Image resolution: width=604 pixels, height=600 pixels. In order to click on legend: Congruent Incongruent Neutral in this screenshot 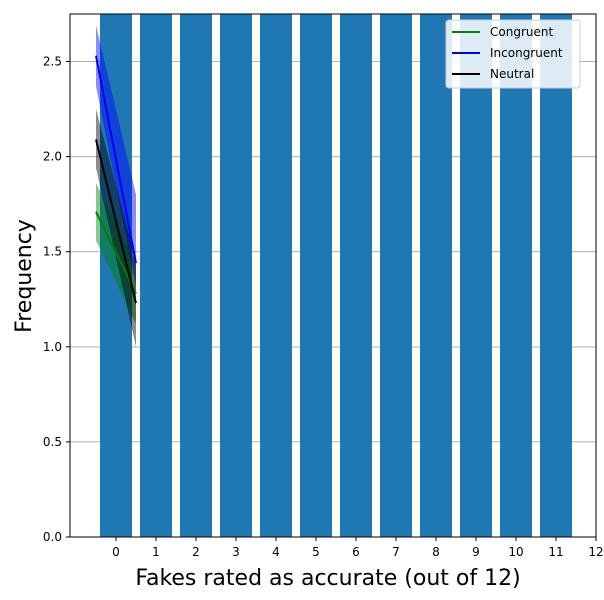, I will do `click(513, 54)`.